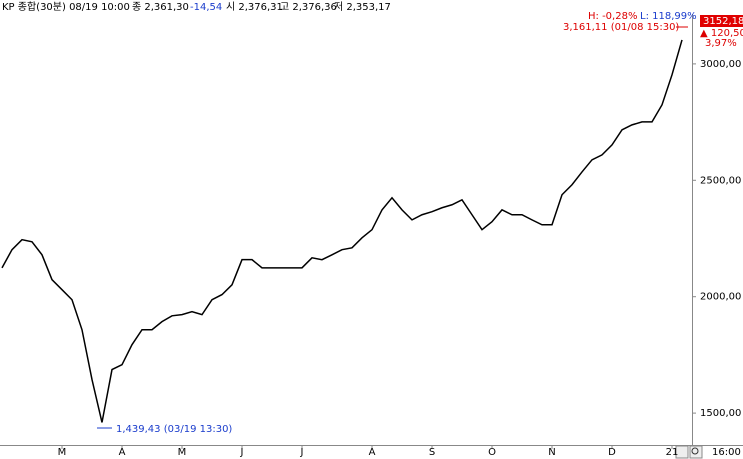 The image size is (743, 459). Describe the element at coordinates (720, 180) in the screenshot. I see `y-tick-label: 2500,00` at that location.